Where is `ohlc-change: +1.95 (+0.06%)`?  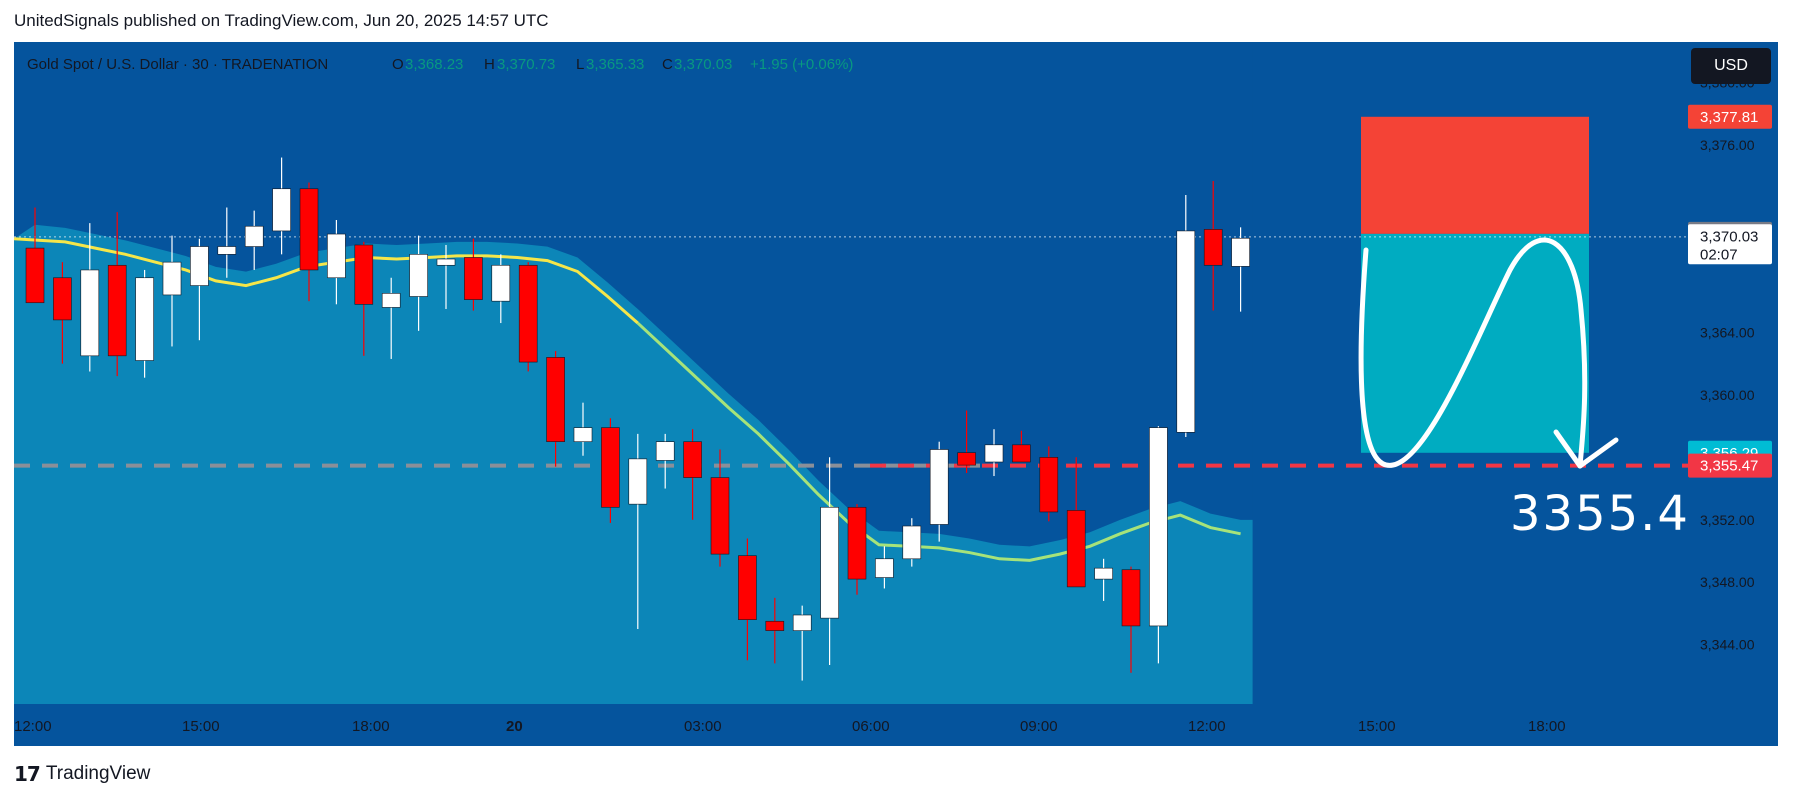 ohlc-change: +1.95 (+0.06%) is located at coordinates (801, 64).